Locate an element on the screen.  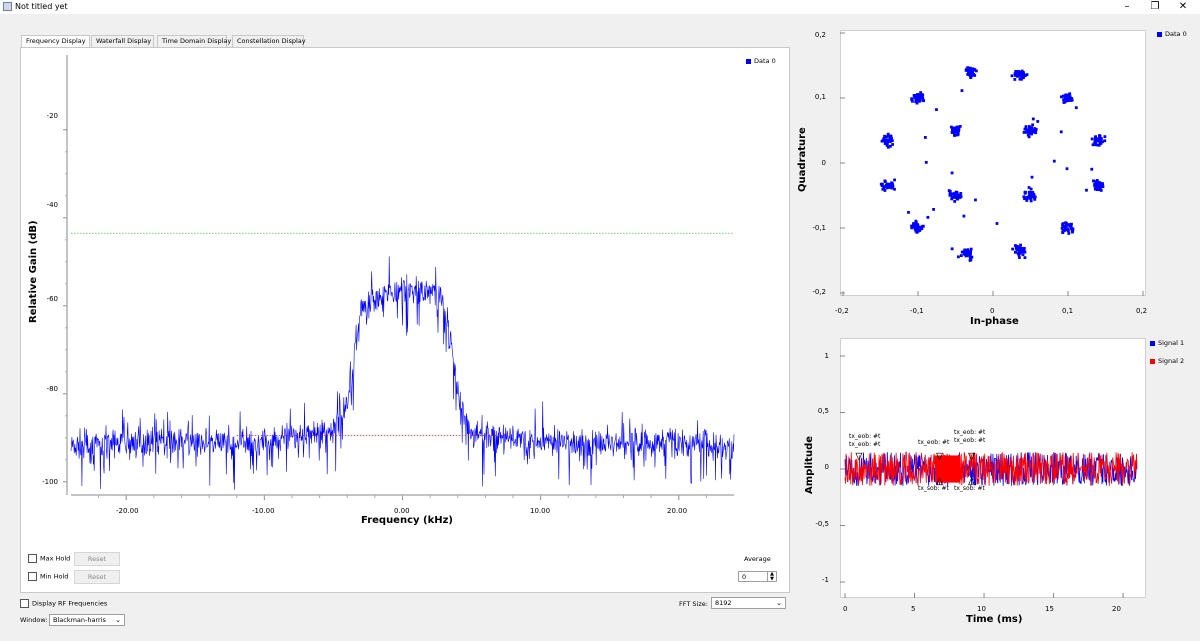
time-y-tick: 0,5 is located at coordinates (823, 411).